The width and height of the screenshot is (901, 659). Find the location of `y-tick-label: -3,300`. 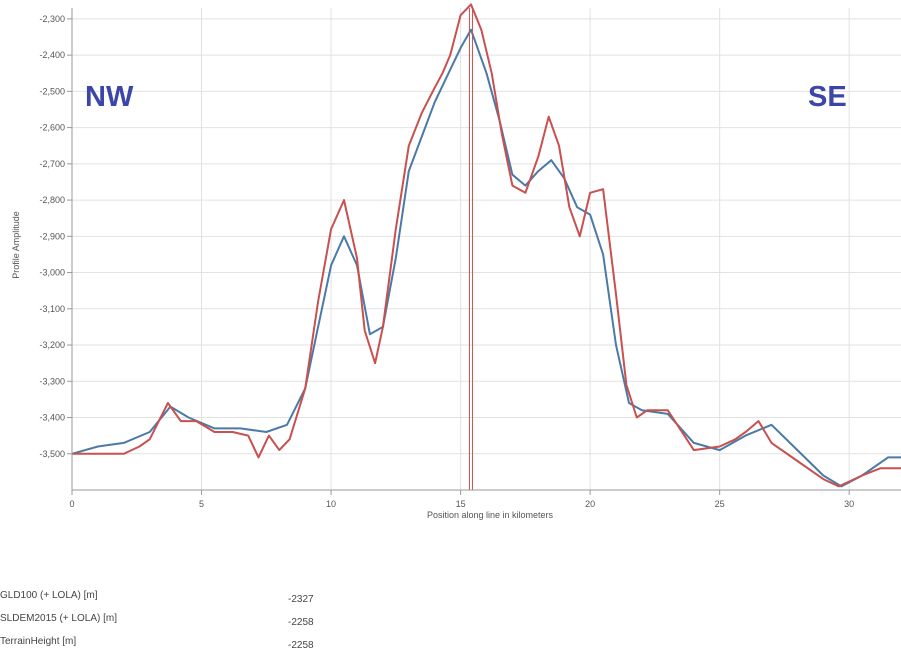

y-tick-label: -3,300 is located at coordinates (52, 381).